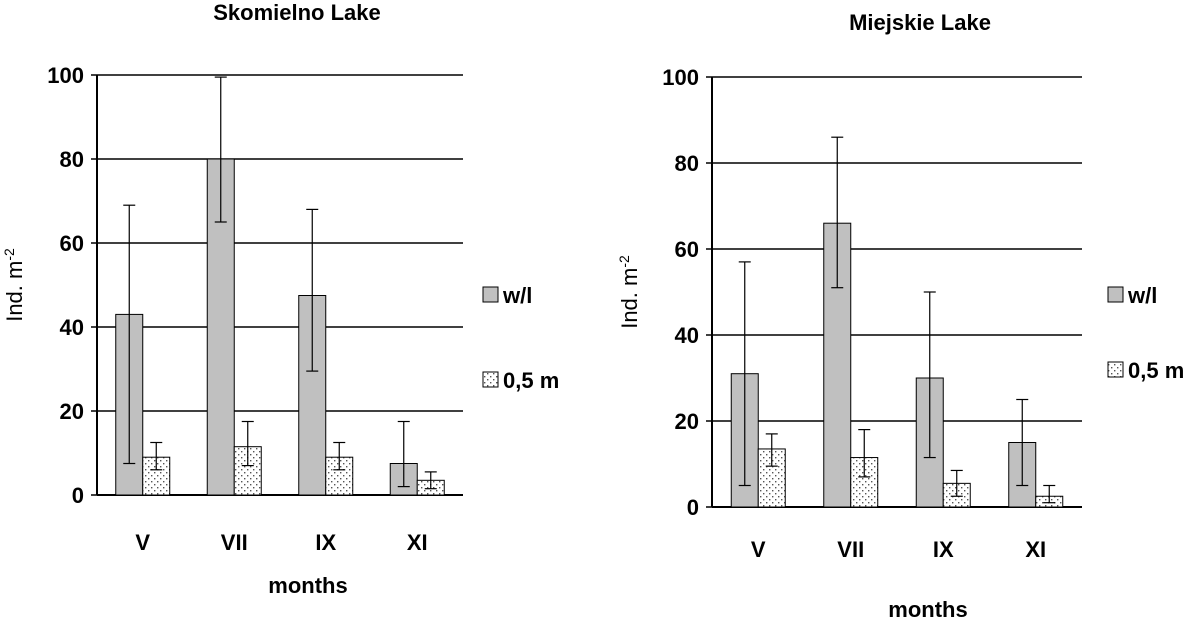 This screenshot has height=625, width=1200. What do you see at coordinates (297, 12) in the screenshot?
I see `chart-title: Skomielno Lake` at bounding box center [297, 12].